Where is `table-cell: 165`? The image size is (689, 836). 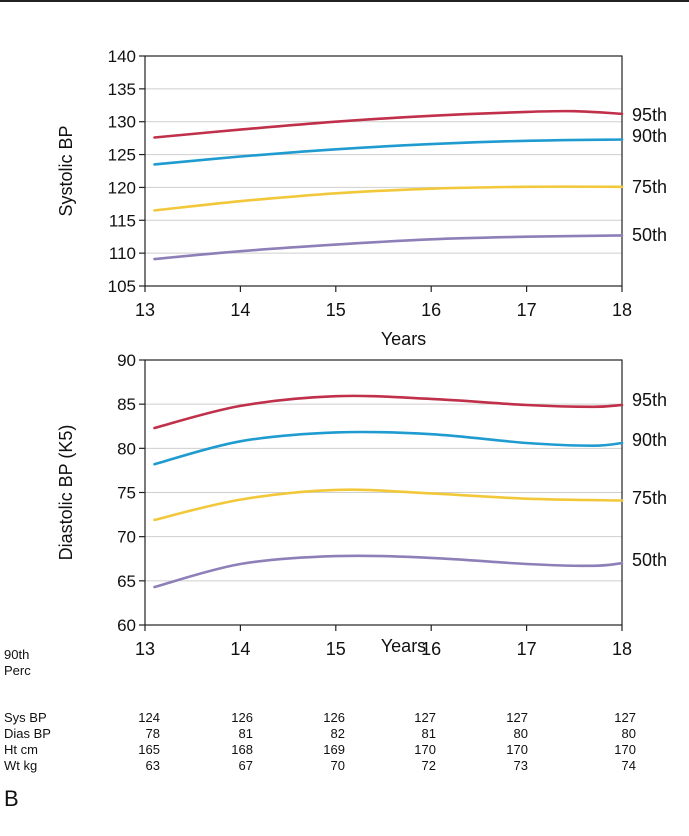
table-cell: 165 is located at coordinates (149, 749).